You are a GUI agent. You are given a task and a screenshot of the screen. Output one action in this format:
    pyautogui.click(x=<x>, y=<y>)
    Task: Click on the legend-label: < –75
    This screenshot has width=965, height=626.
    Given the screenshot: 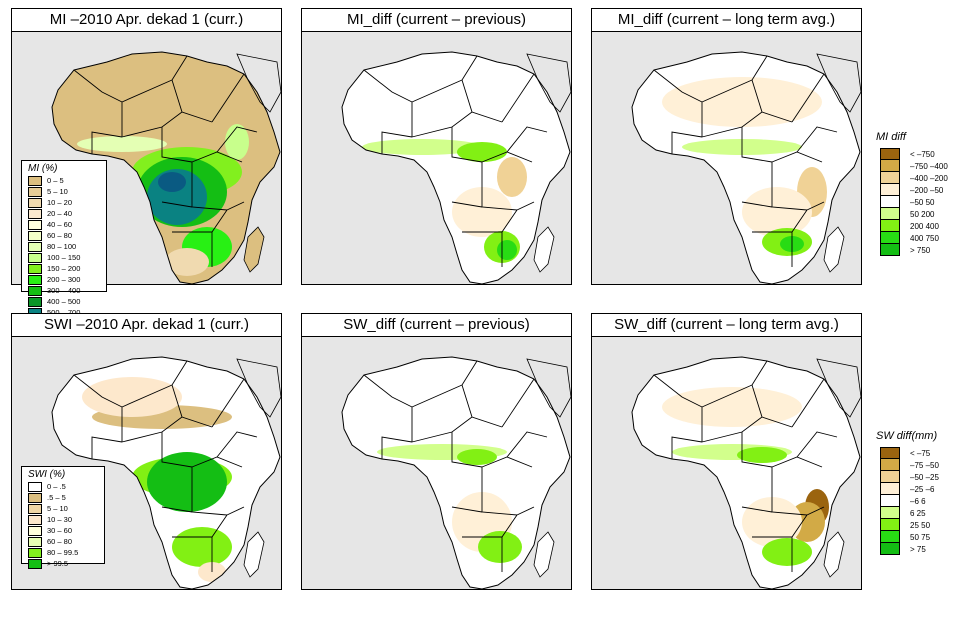 What is the action you would take?
    pyautogui.click(x=920, y=453)
    